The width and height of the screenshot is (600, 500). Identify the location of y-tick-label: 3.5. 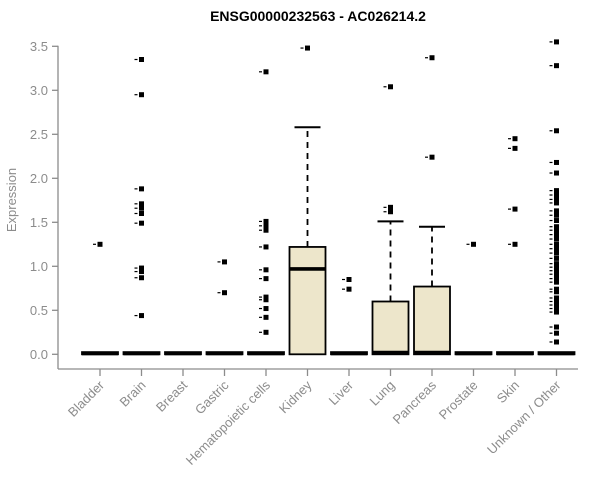
(39, 46).